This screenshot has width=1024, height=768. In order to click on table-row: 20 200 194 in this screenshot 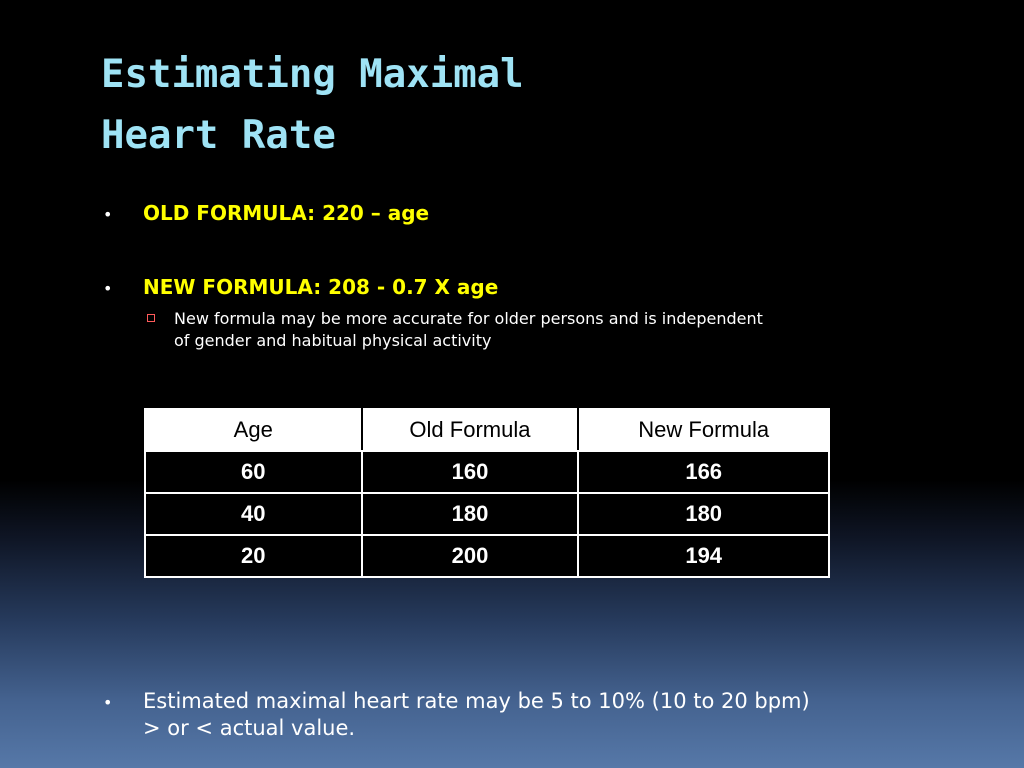, I will do `click(487, 556)`.